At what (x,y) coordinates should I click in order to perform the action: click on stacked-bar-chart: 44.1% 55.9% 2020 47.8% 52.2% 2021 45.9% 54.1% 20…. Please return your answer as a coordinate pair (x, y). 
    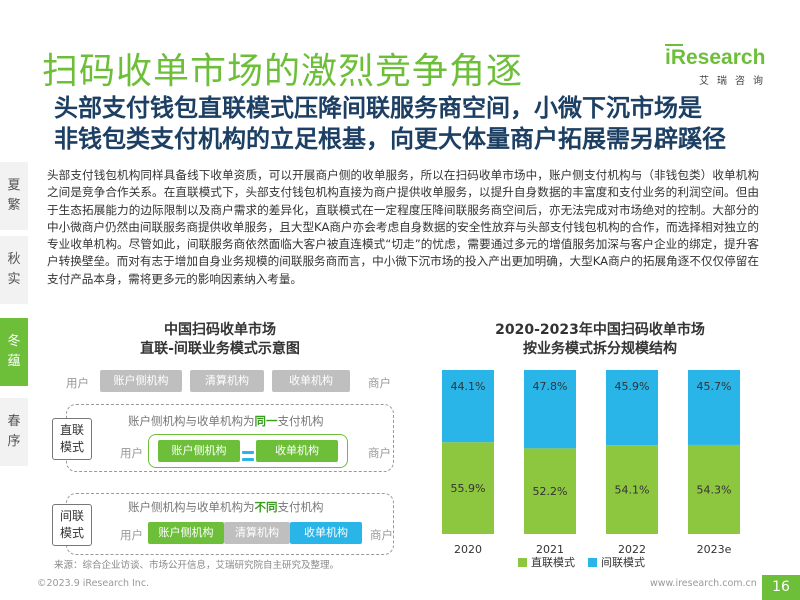
    Looking at the image, I should click on (591, 469).